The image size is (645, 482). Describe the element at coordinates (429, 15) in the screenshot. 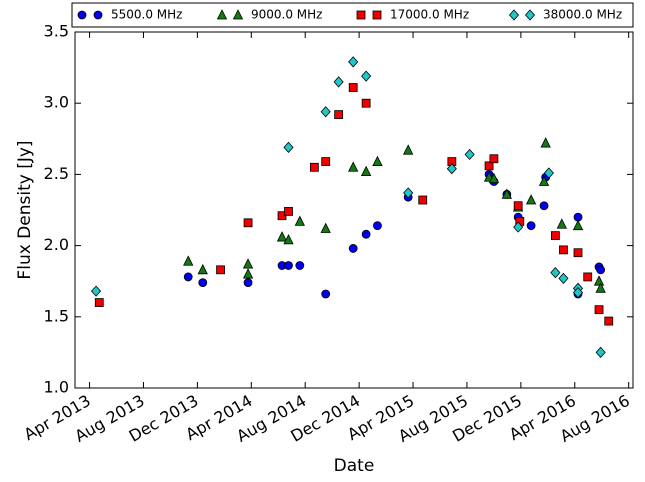

I see `legend-label: 17000.0 MHz` at that location.